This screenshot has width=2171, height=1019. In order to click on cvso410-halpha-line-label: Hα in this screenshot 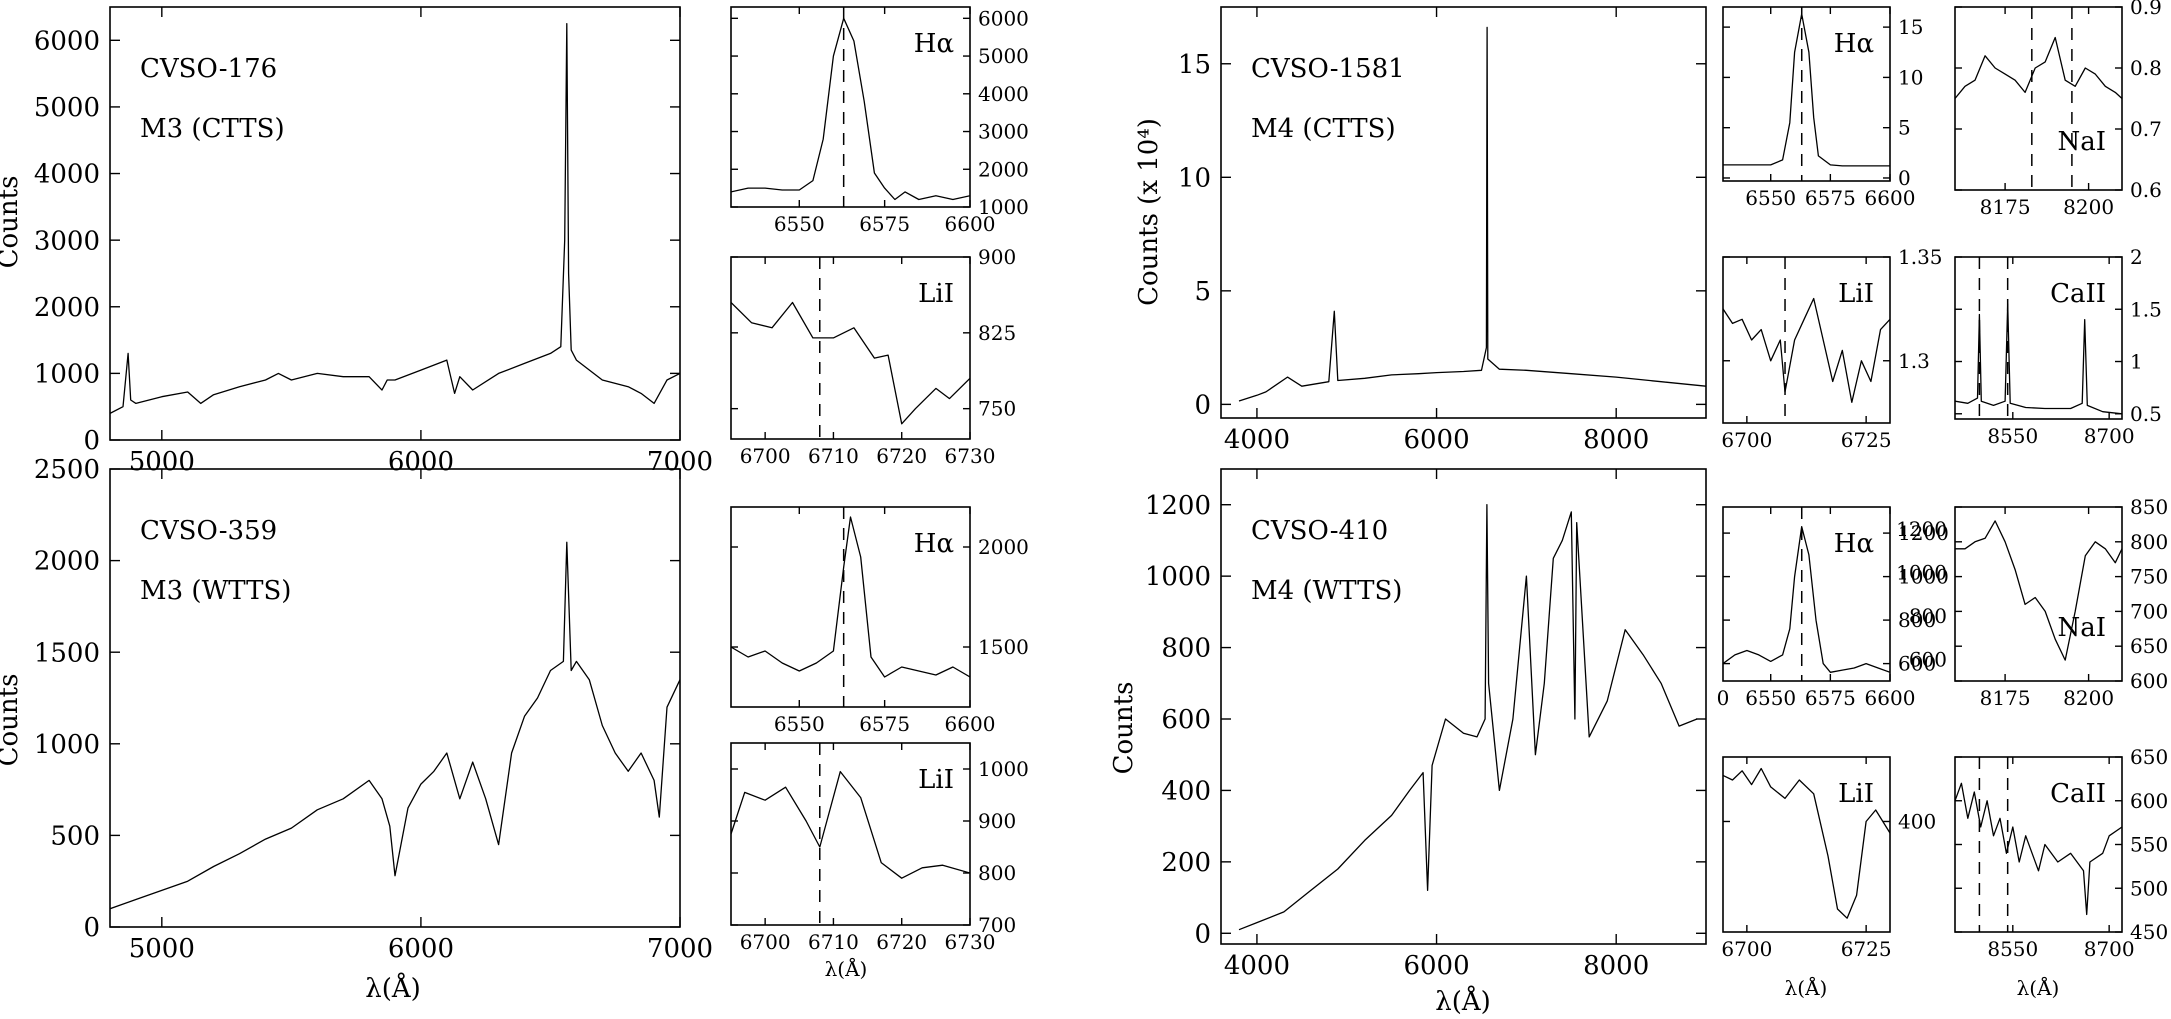, I will do `click(1854, 544)`.